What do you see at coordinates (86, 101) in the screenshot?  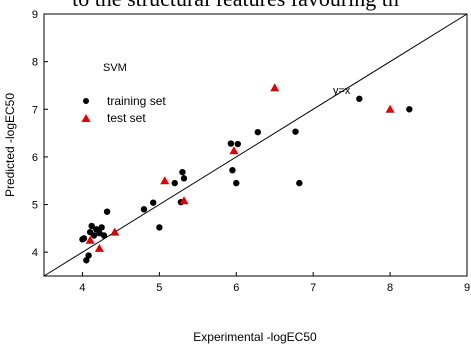 I see `legend-marker-training` at bounding box center [86, 101].